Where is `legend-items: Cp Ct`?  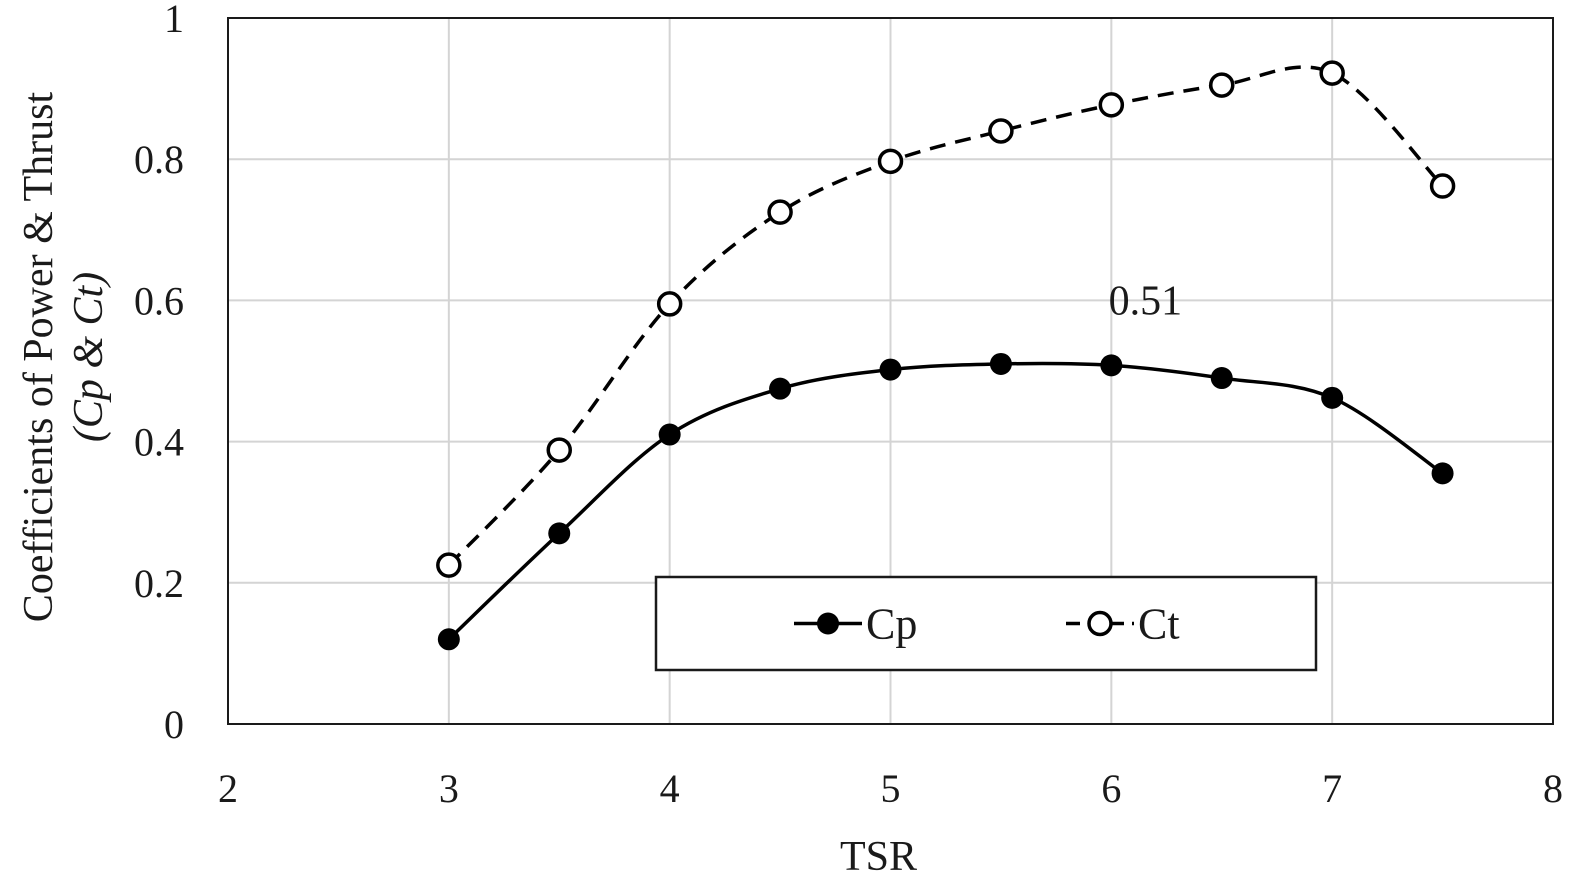 legend-items: Cp Ct is located at coordinates (987, 624).